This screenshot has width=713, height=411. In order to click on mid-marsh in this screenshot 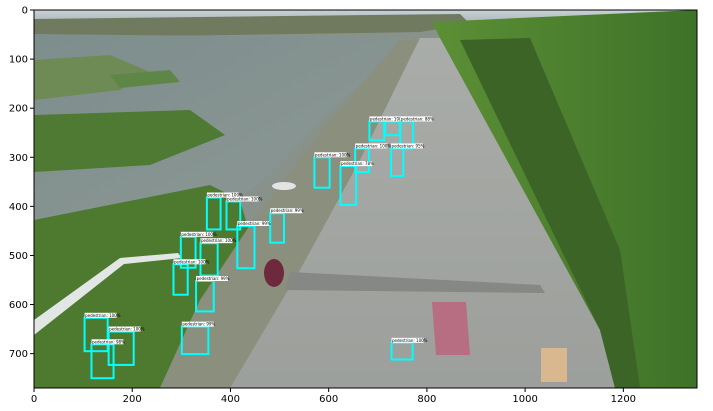, I will do `click(129, 141)`.